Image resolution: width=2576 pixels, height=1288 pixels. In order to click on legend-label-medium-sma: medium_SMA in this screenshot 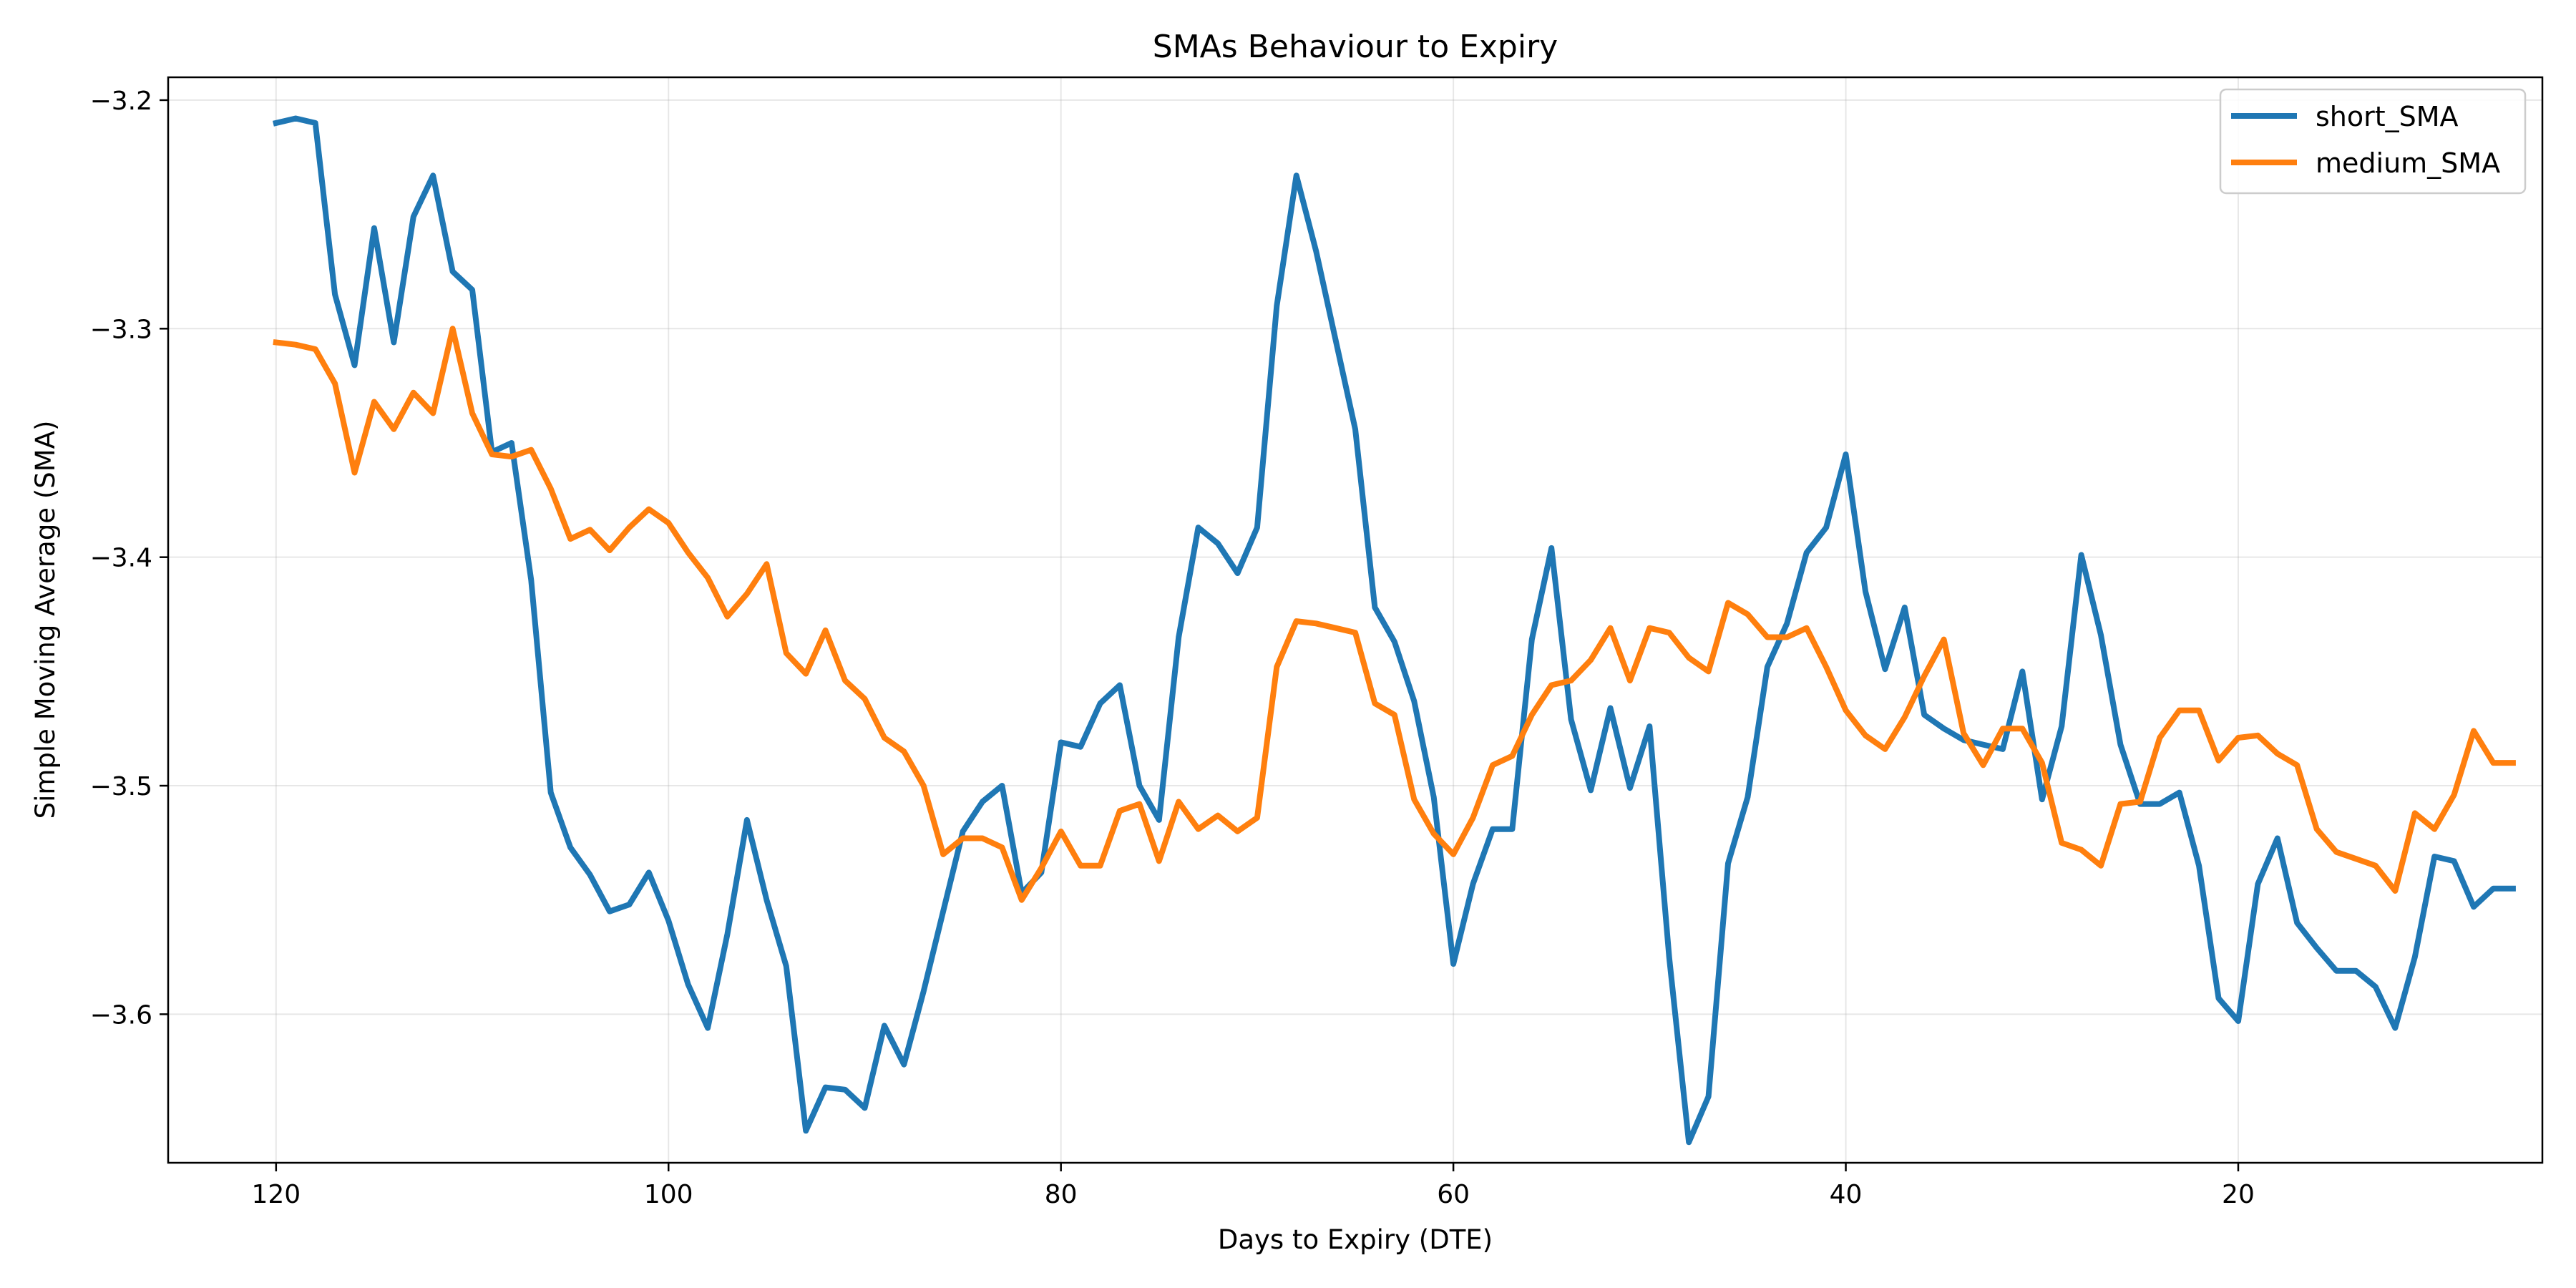, I will do `click(2408, 163)`.